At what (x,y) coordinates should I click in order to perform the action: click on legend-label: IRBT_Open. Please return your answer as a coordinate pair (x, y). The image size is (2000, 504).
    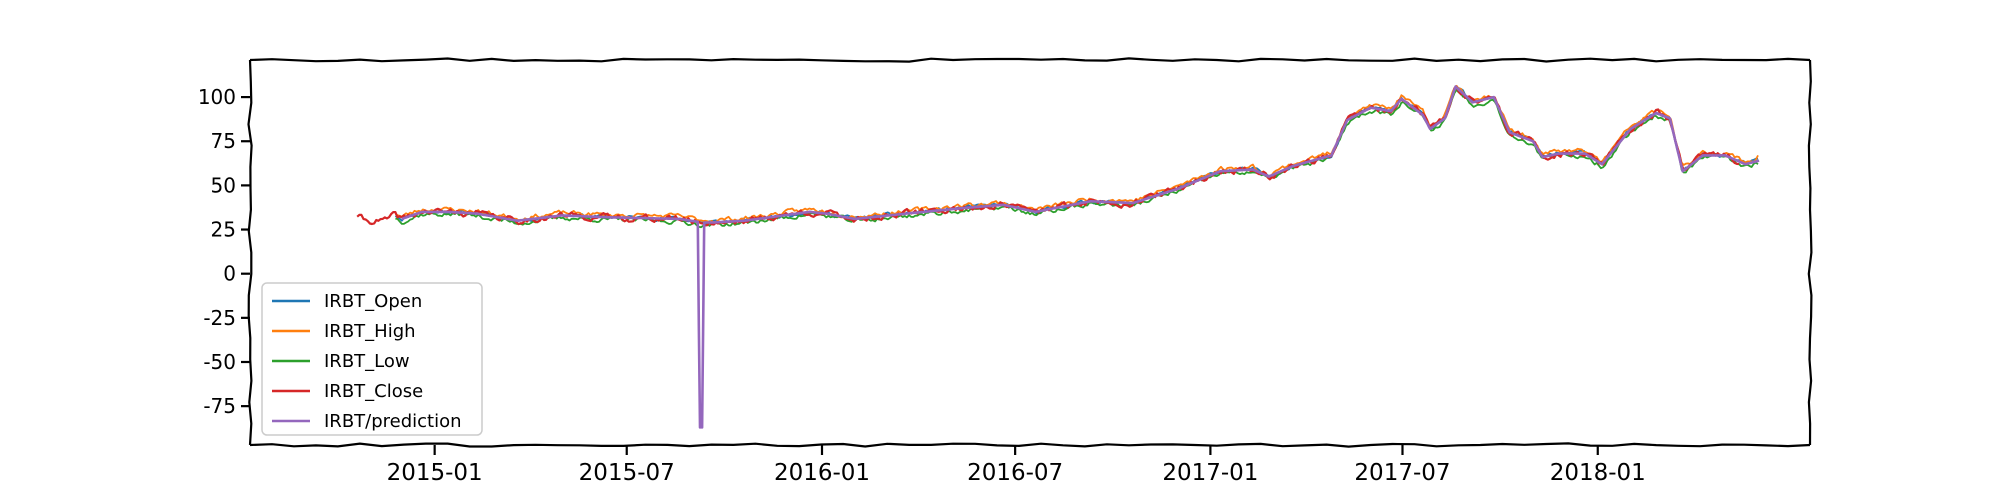
    Looking at the image, I should click on (373, 301).